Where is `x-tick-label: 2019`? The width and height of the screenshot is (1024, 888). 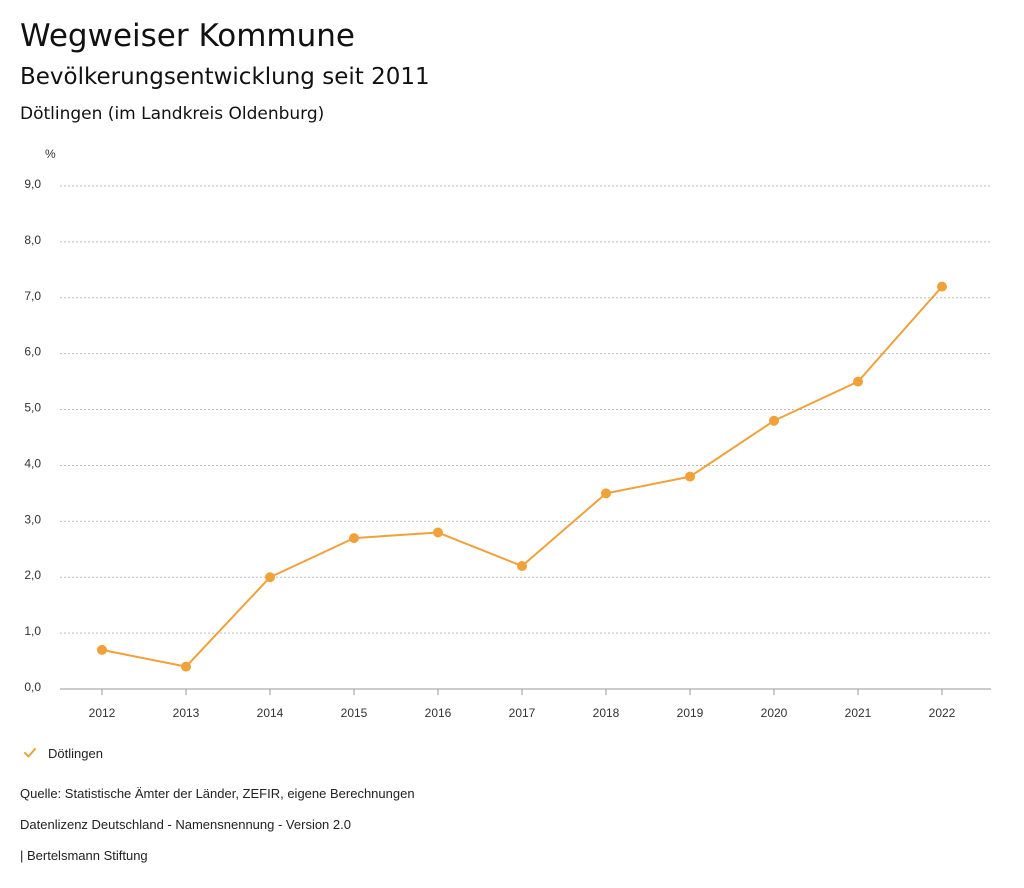 x-tick-label: 2019 is located at coordinates (690, 713).